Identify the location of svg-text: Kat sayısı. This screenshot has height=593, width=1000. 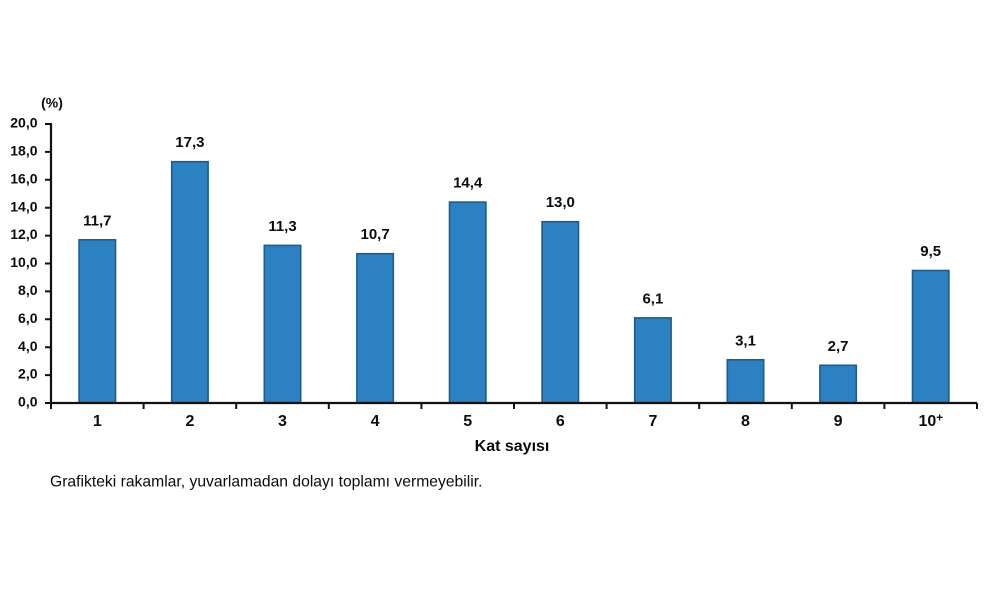
(512, 446).